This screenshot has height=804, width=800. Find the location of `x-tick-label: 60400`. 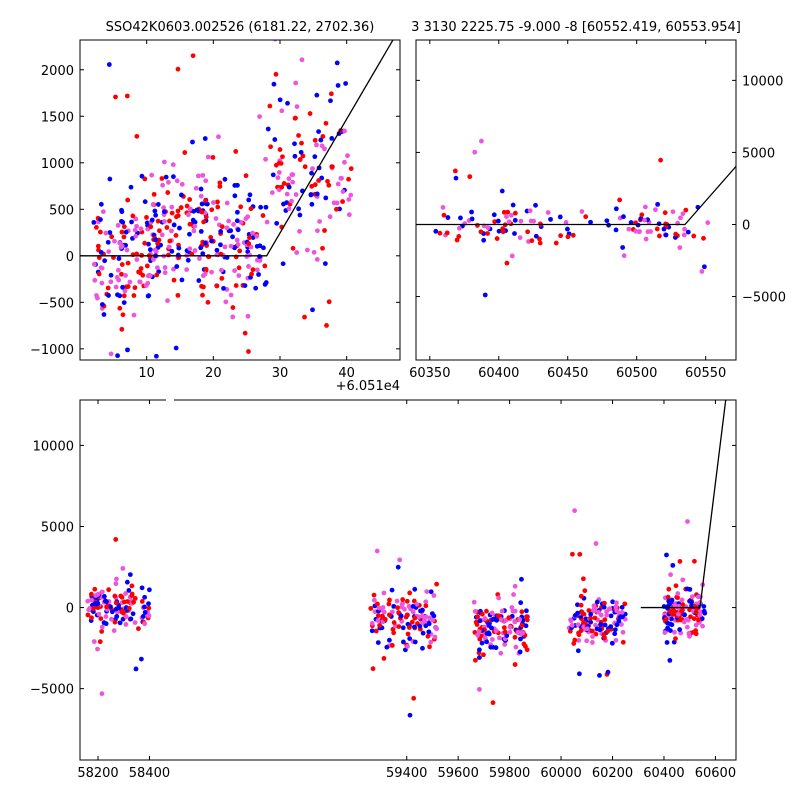

x-tick-label: 60400 is located at coordinates (663, 773).